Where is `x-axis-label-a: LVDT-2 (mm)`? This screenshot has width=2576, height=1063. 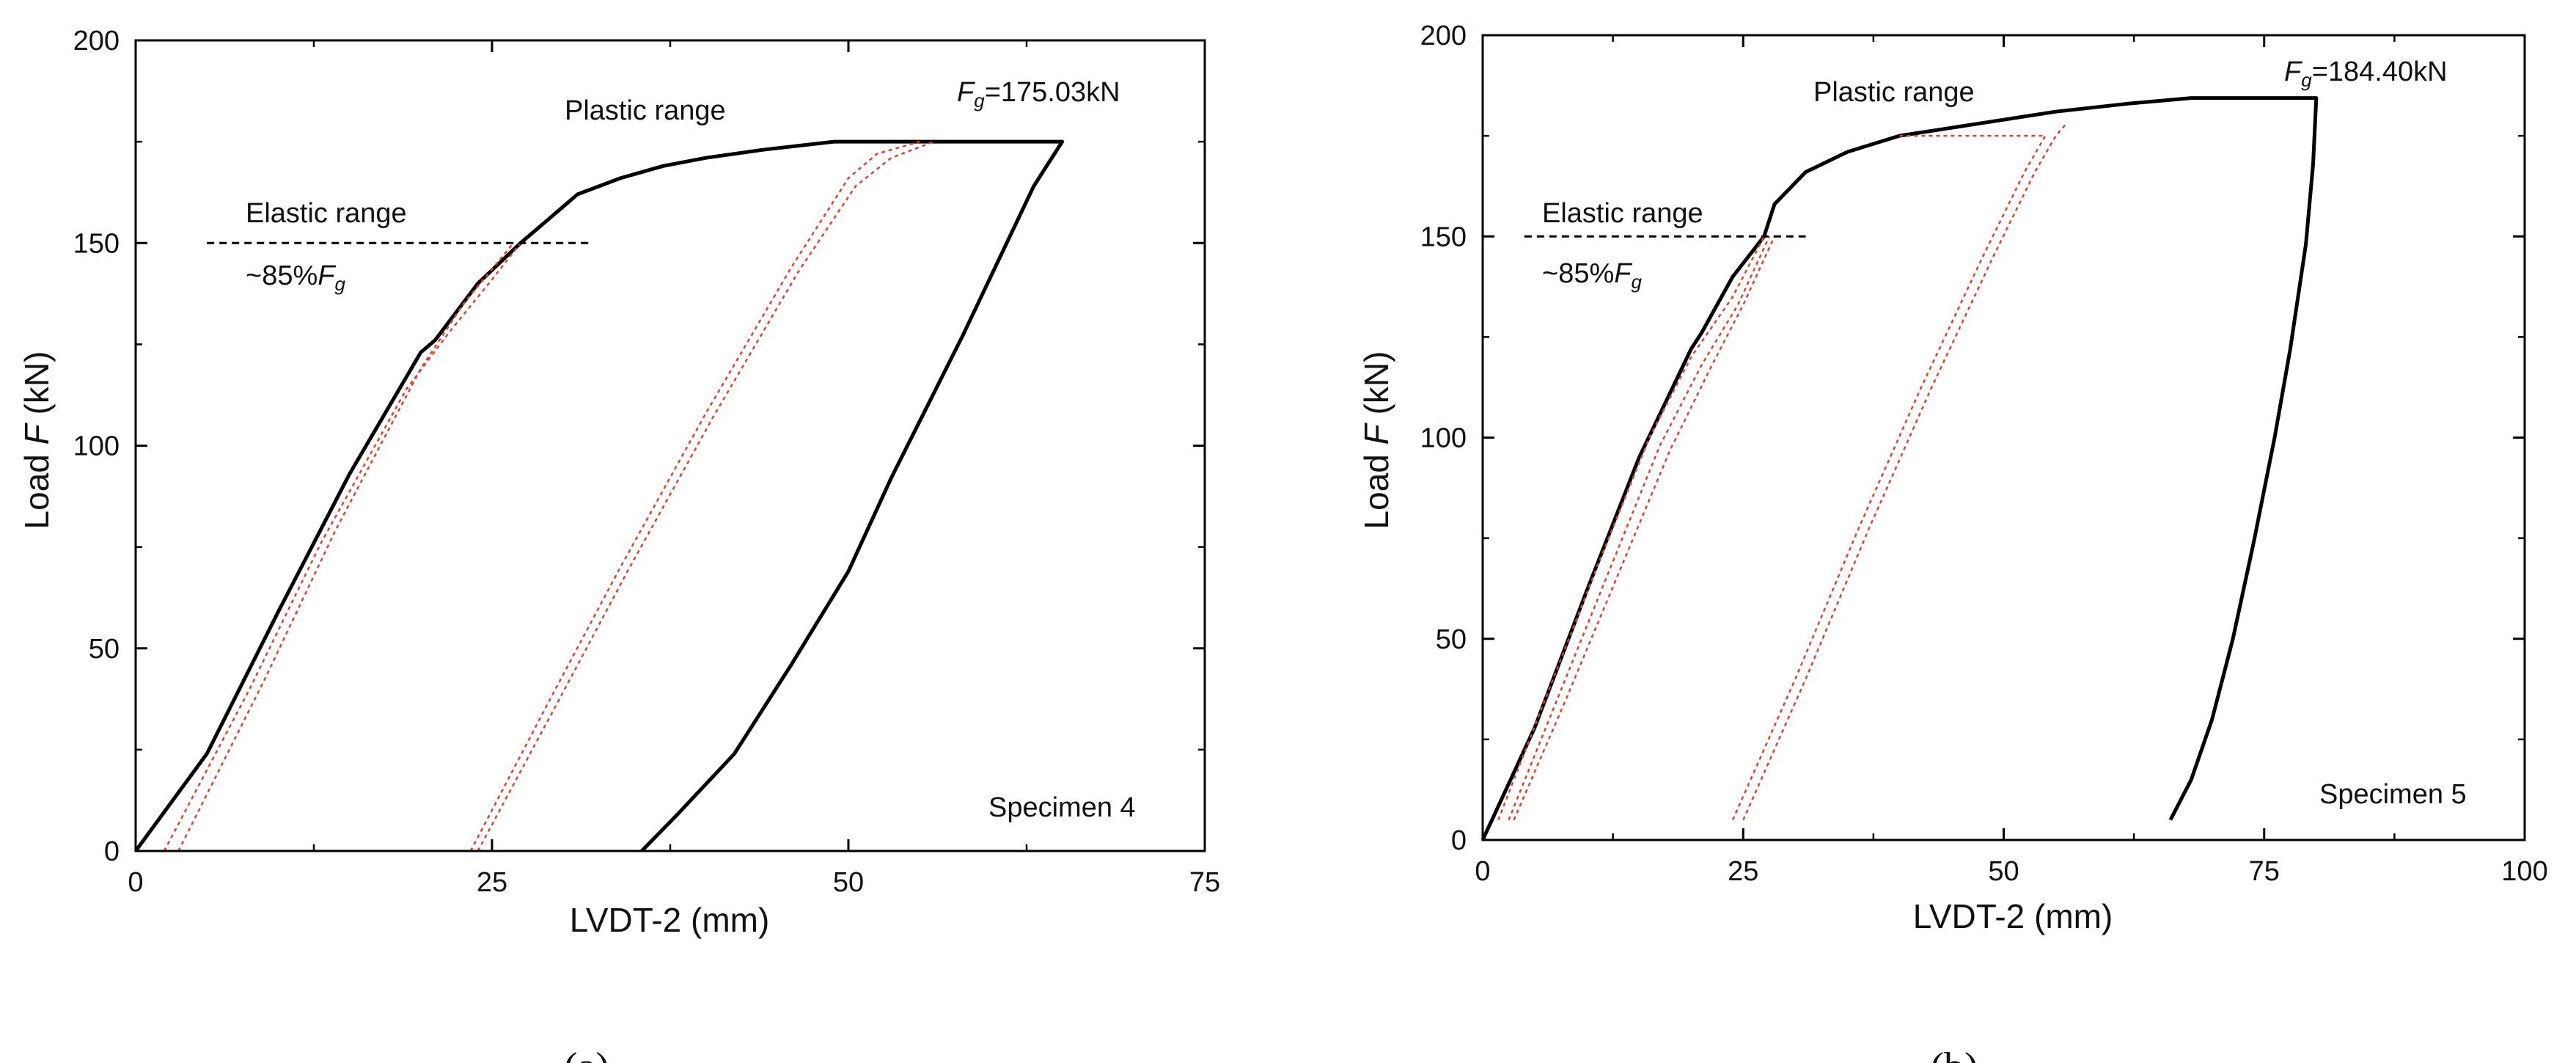 x-axis-label-a: LVDT-2 (mm) is located at coordinates (670, 920).